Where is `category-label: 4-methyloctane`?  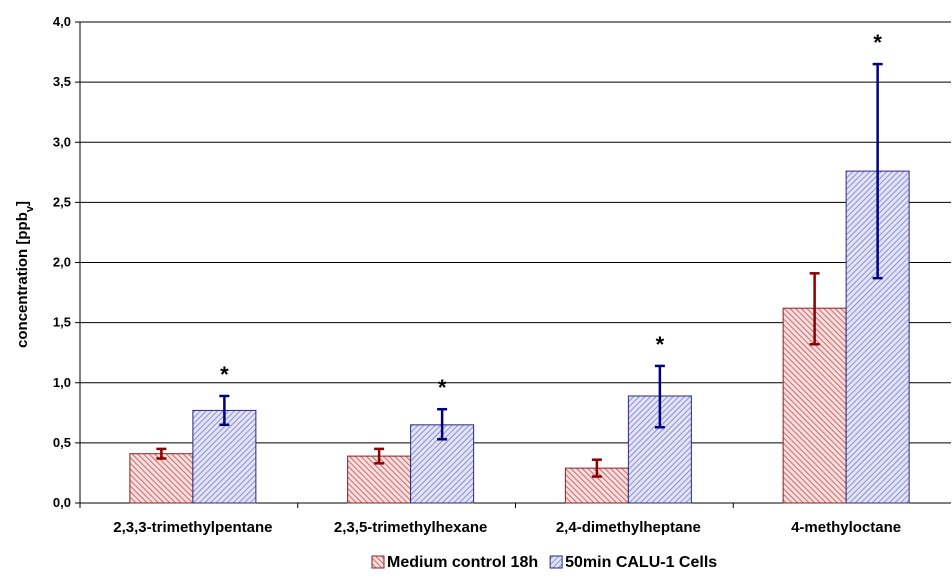 category-label: 4-methyloctane is located at coordinates (846, 527).